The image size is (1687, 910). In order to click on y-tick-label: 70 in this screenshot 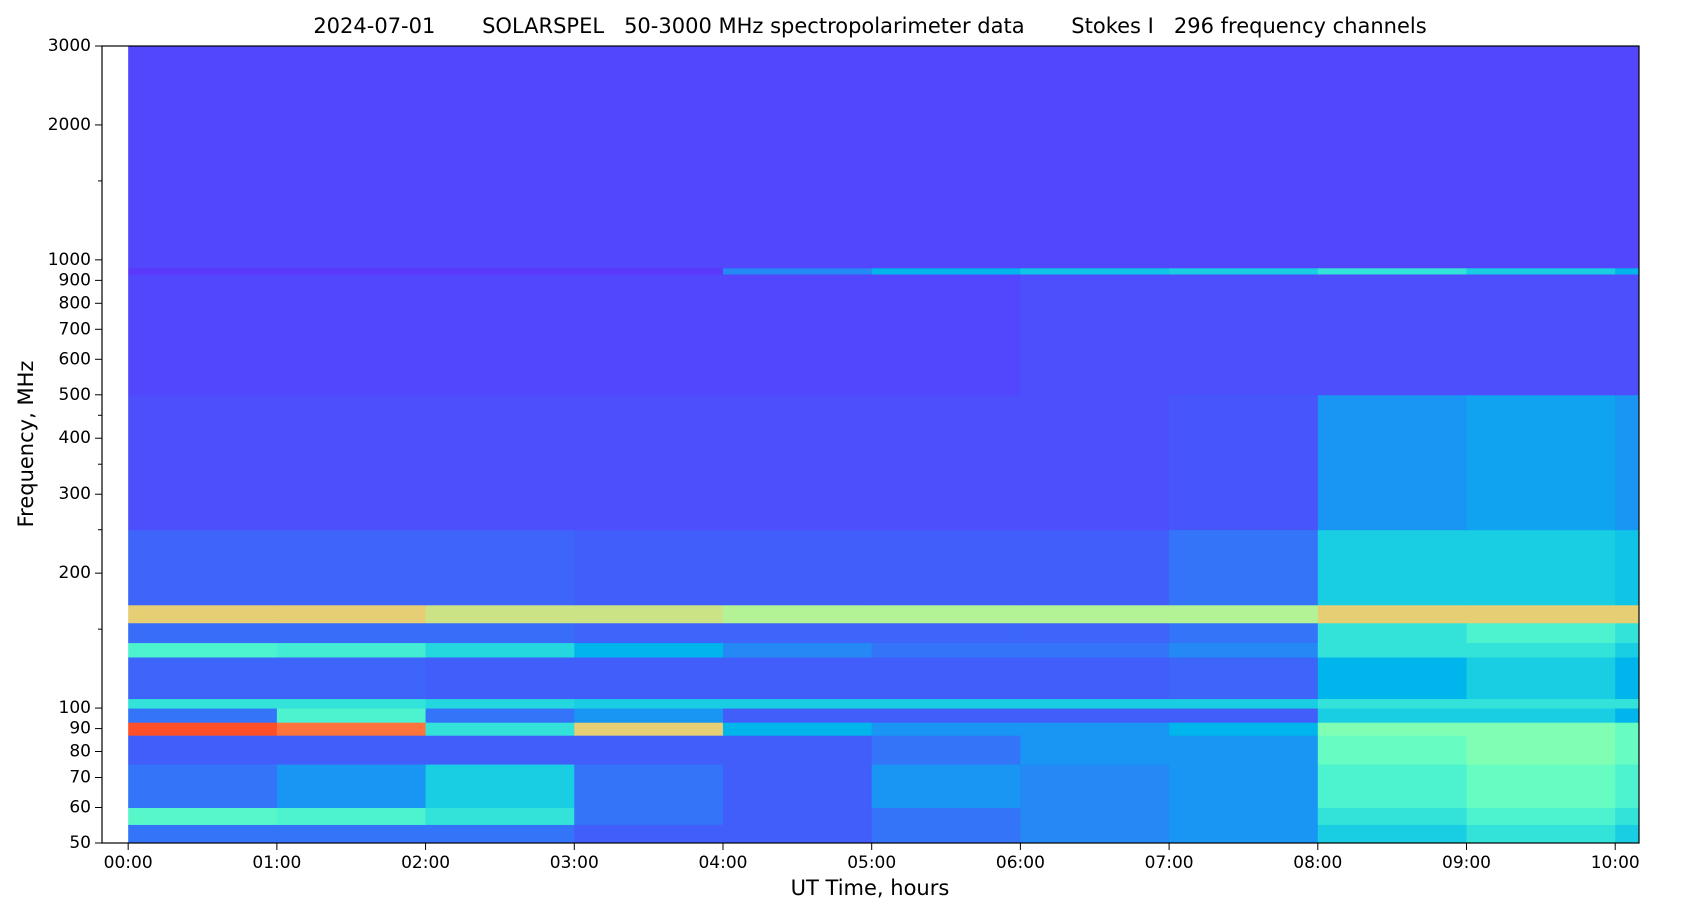, I will do `click(80, 778)`.